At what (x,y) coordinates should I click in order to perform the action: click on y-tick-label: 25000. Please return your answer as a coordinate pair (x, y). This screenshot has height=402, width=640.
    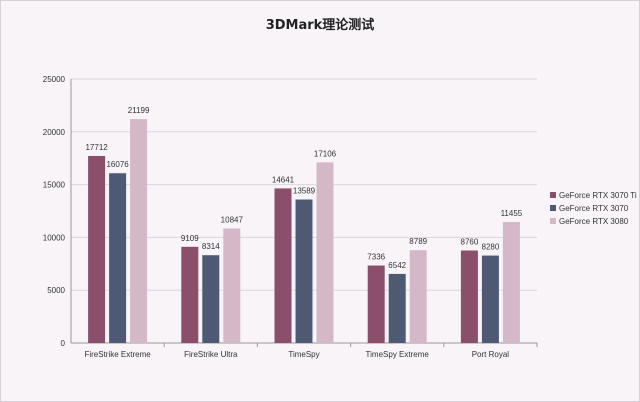
    Looking at the image, I should click on (54, 79).